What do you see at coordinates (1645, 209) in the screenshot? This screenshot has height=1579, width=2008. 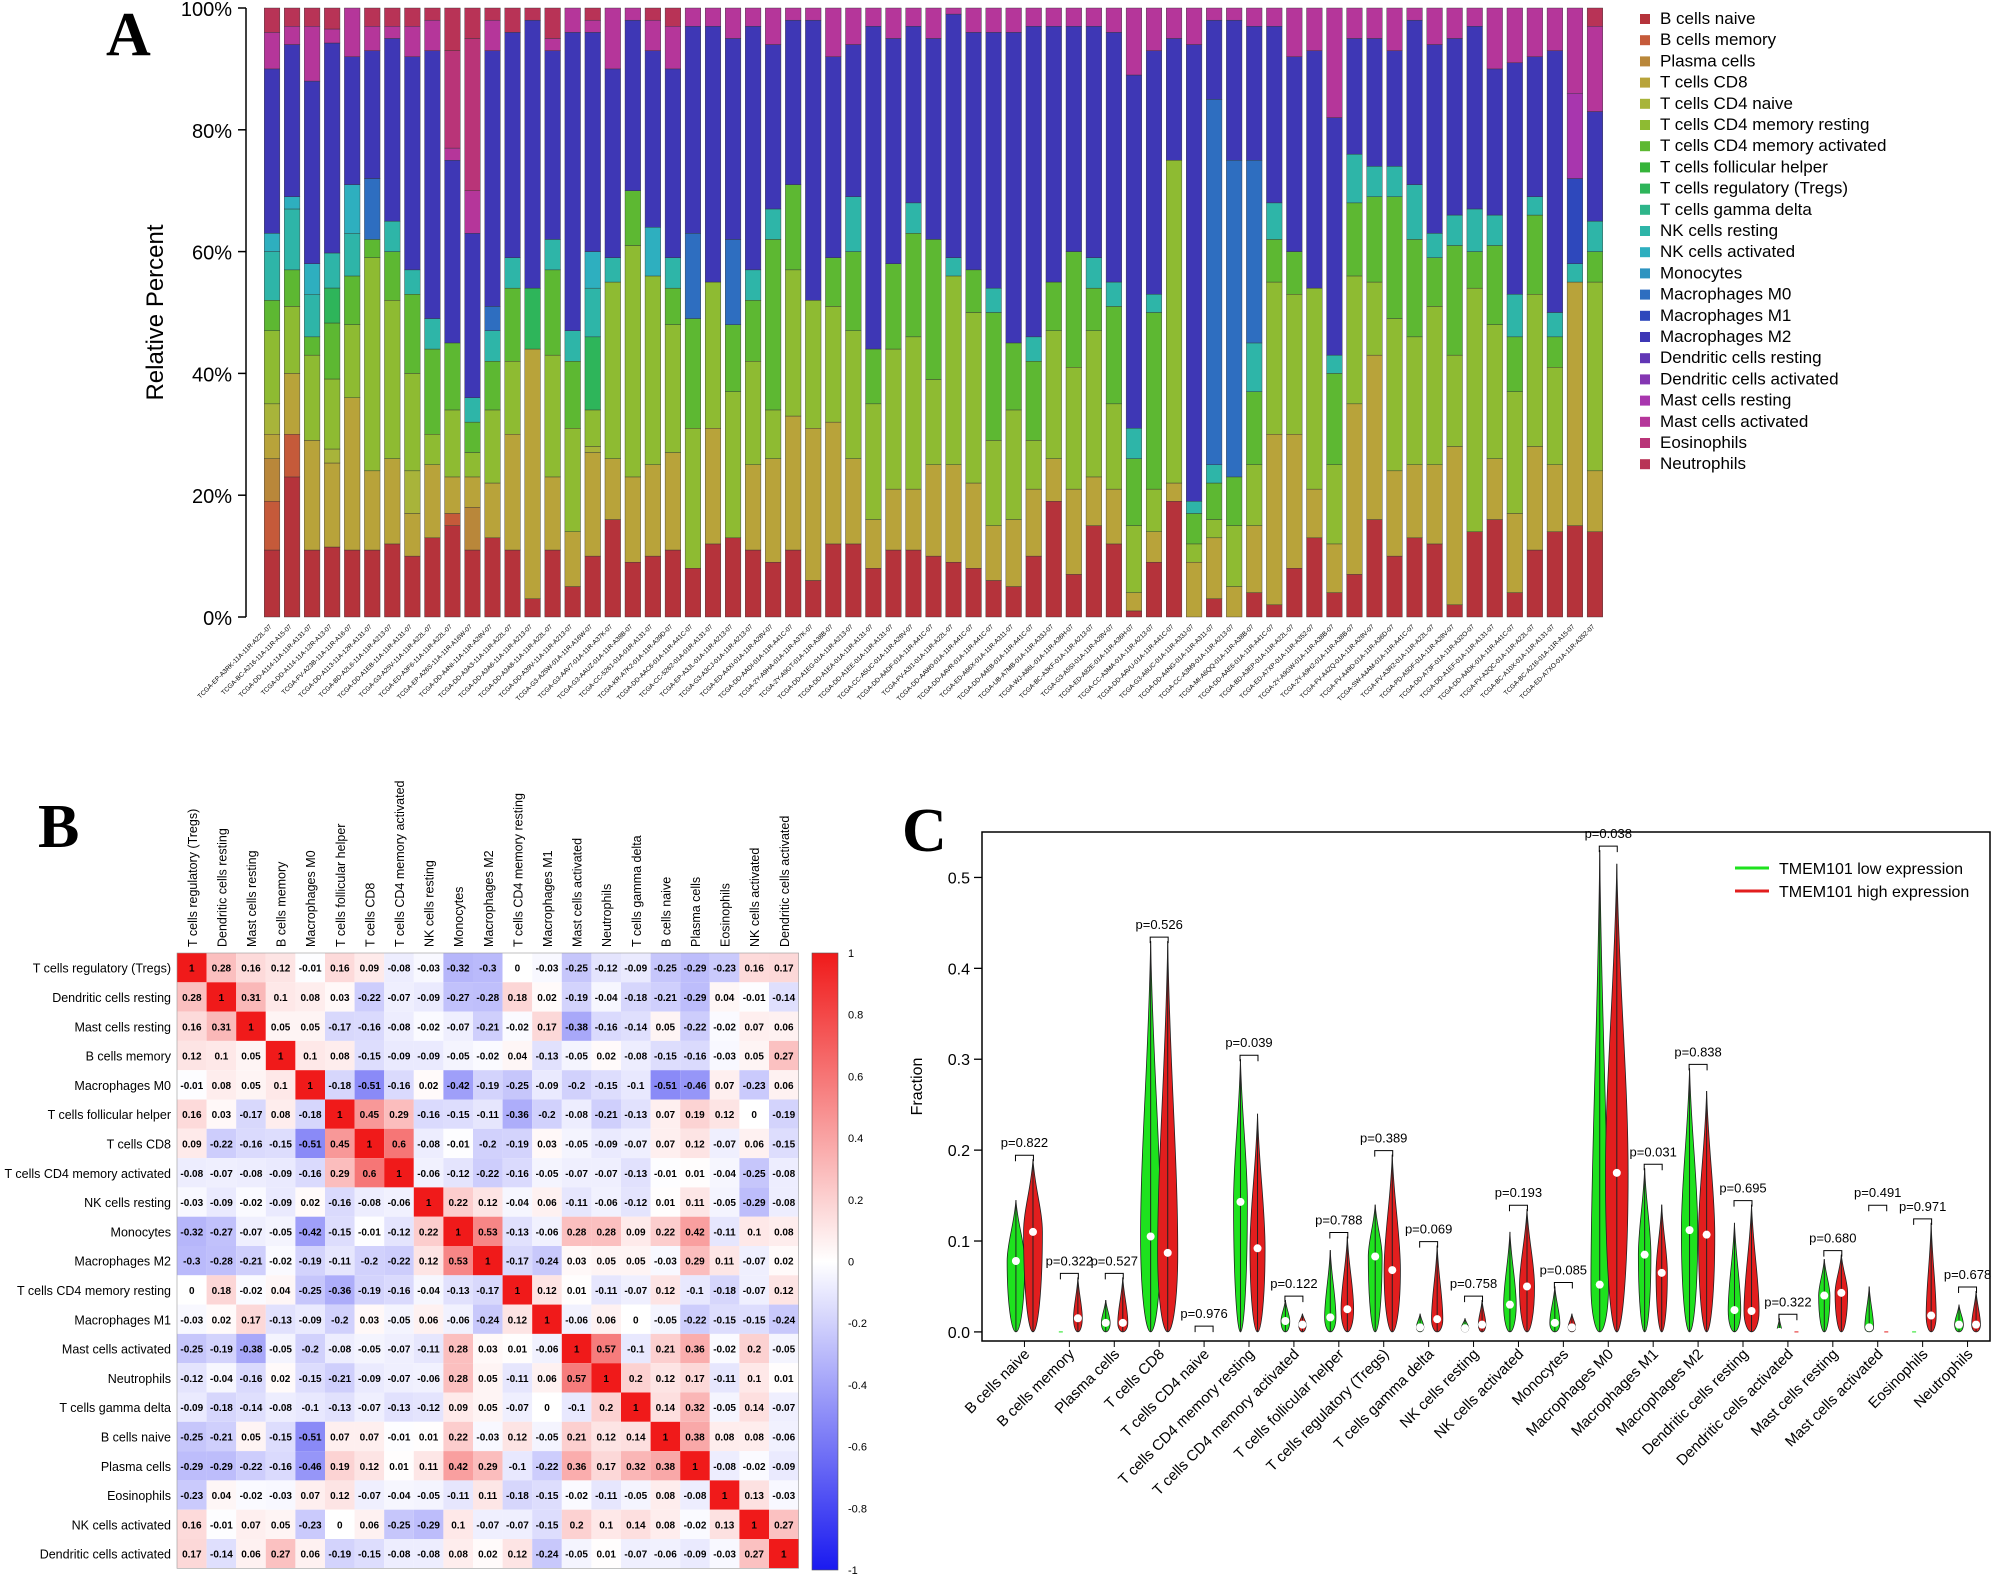 I see `legend-swatch` at bounding box center [1645, 209].